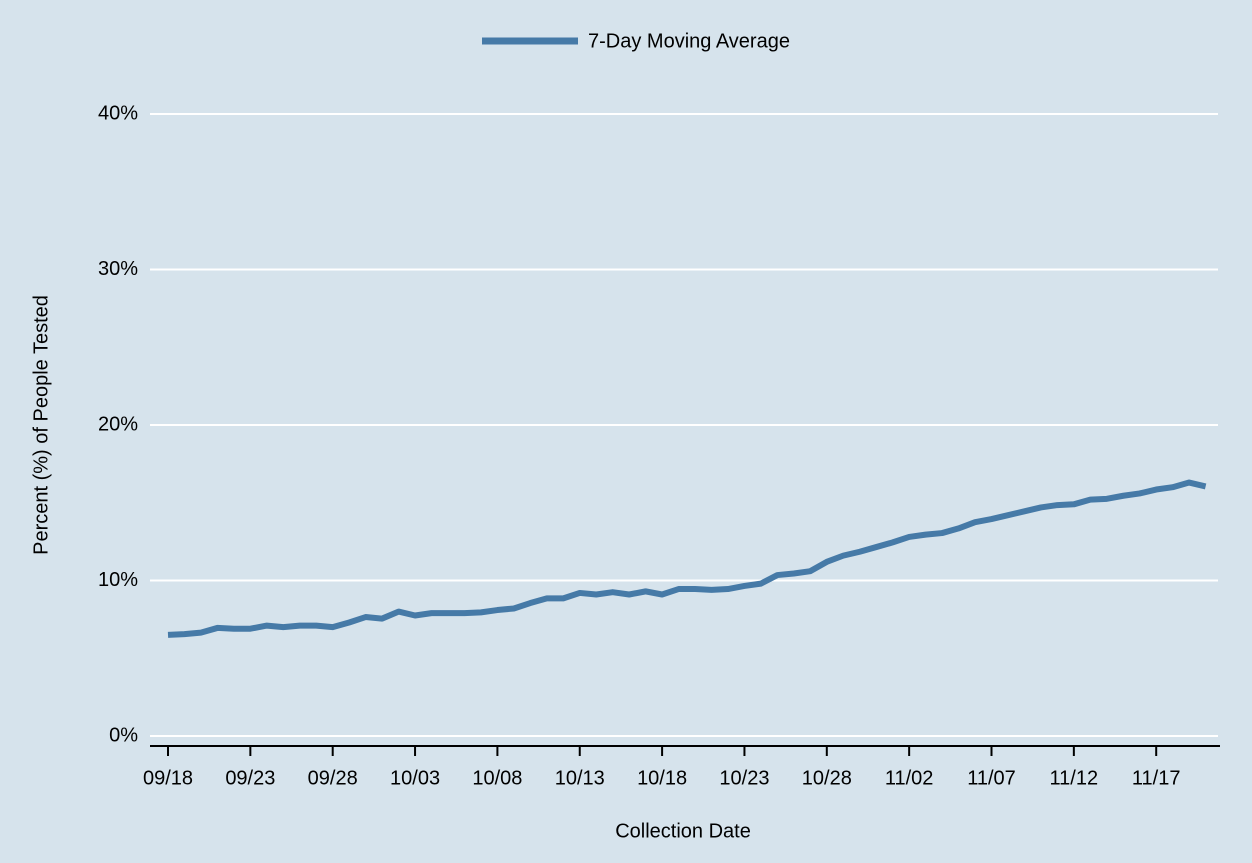 This screenshot has height=863, width=1252. What do you see at coordinates (333, 778) in the screenshot?
I see `x-tick-label: 09/28` at bounding box center [333, 778].